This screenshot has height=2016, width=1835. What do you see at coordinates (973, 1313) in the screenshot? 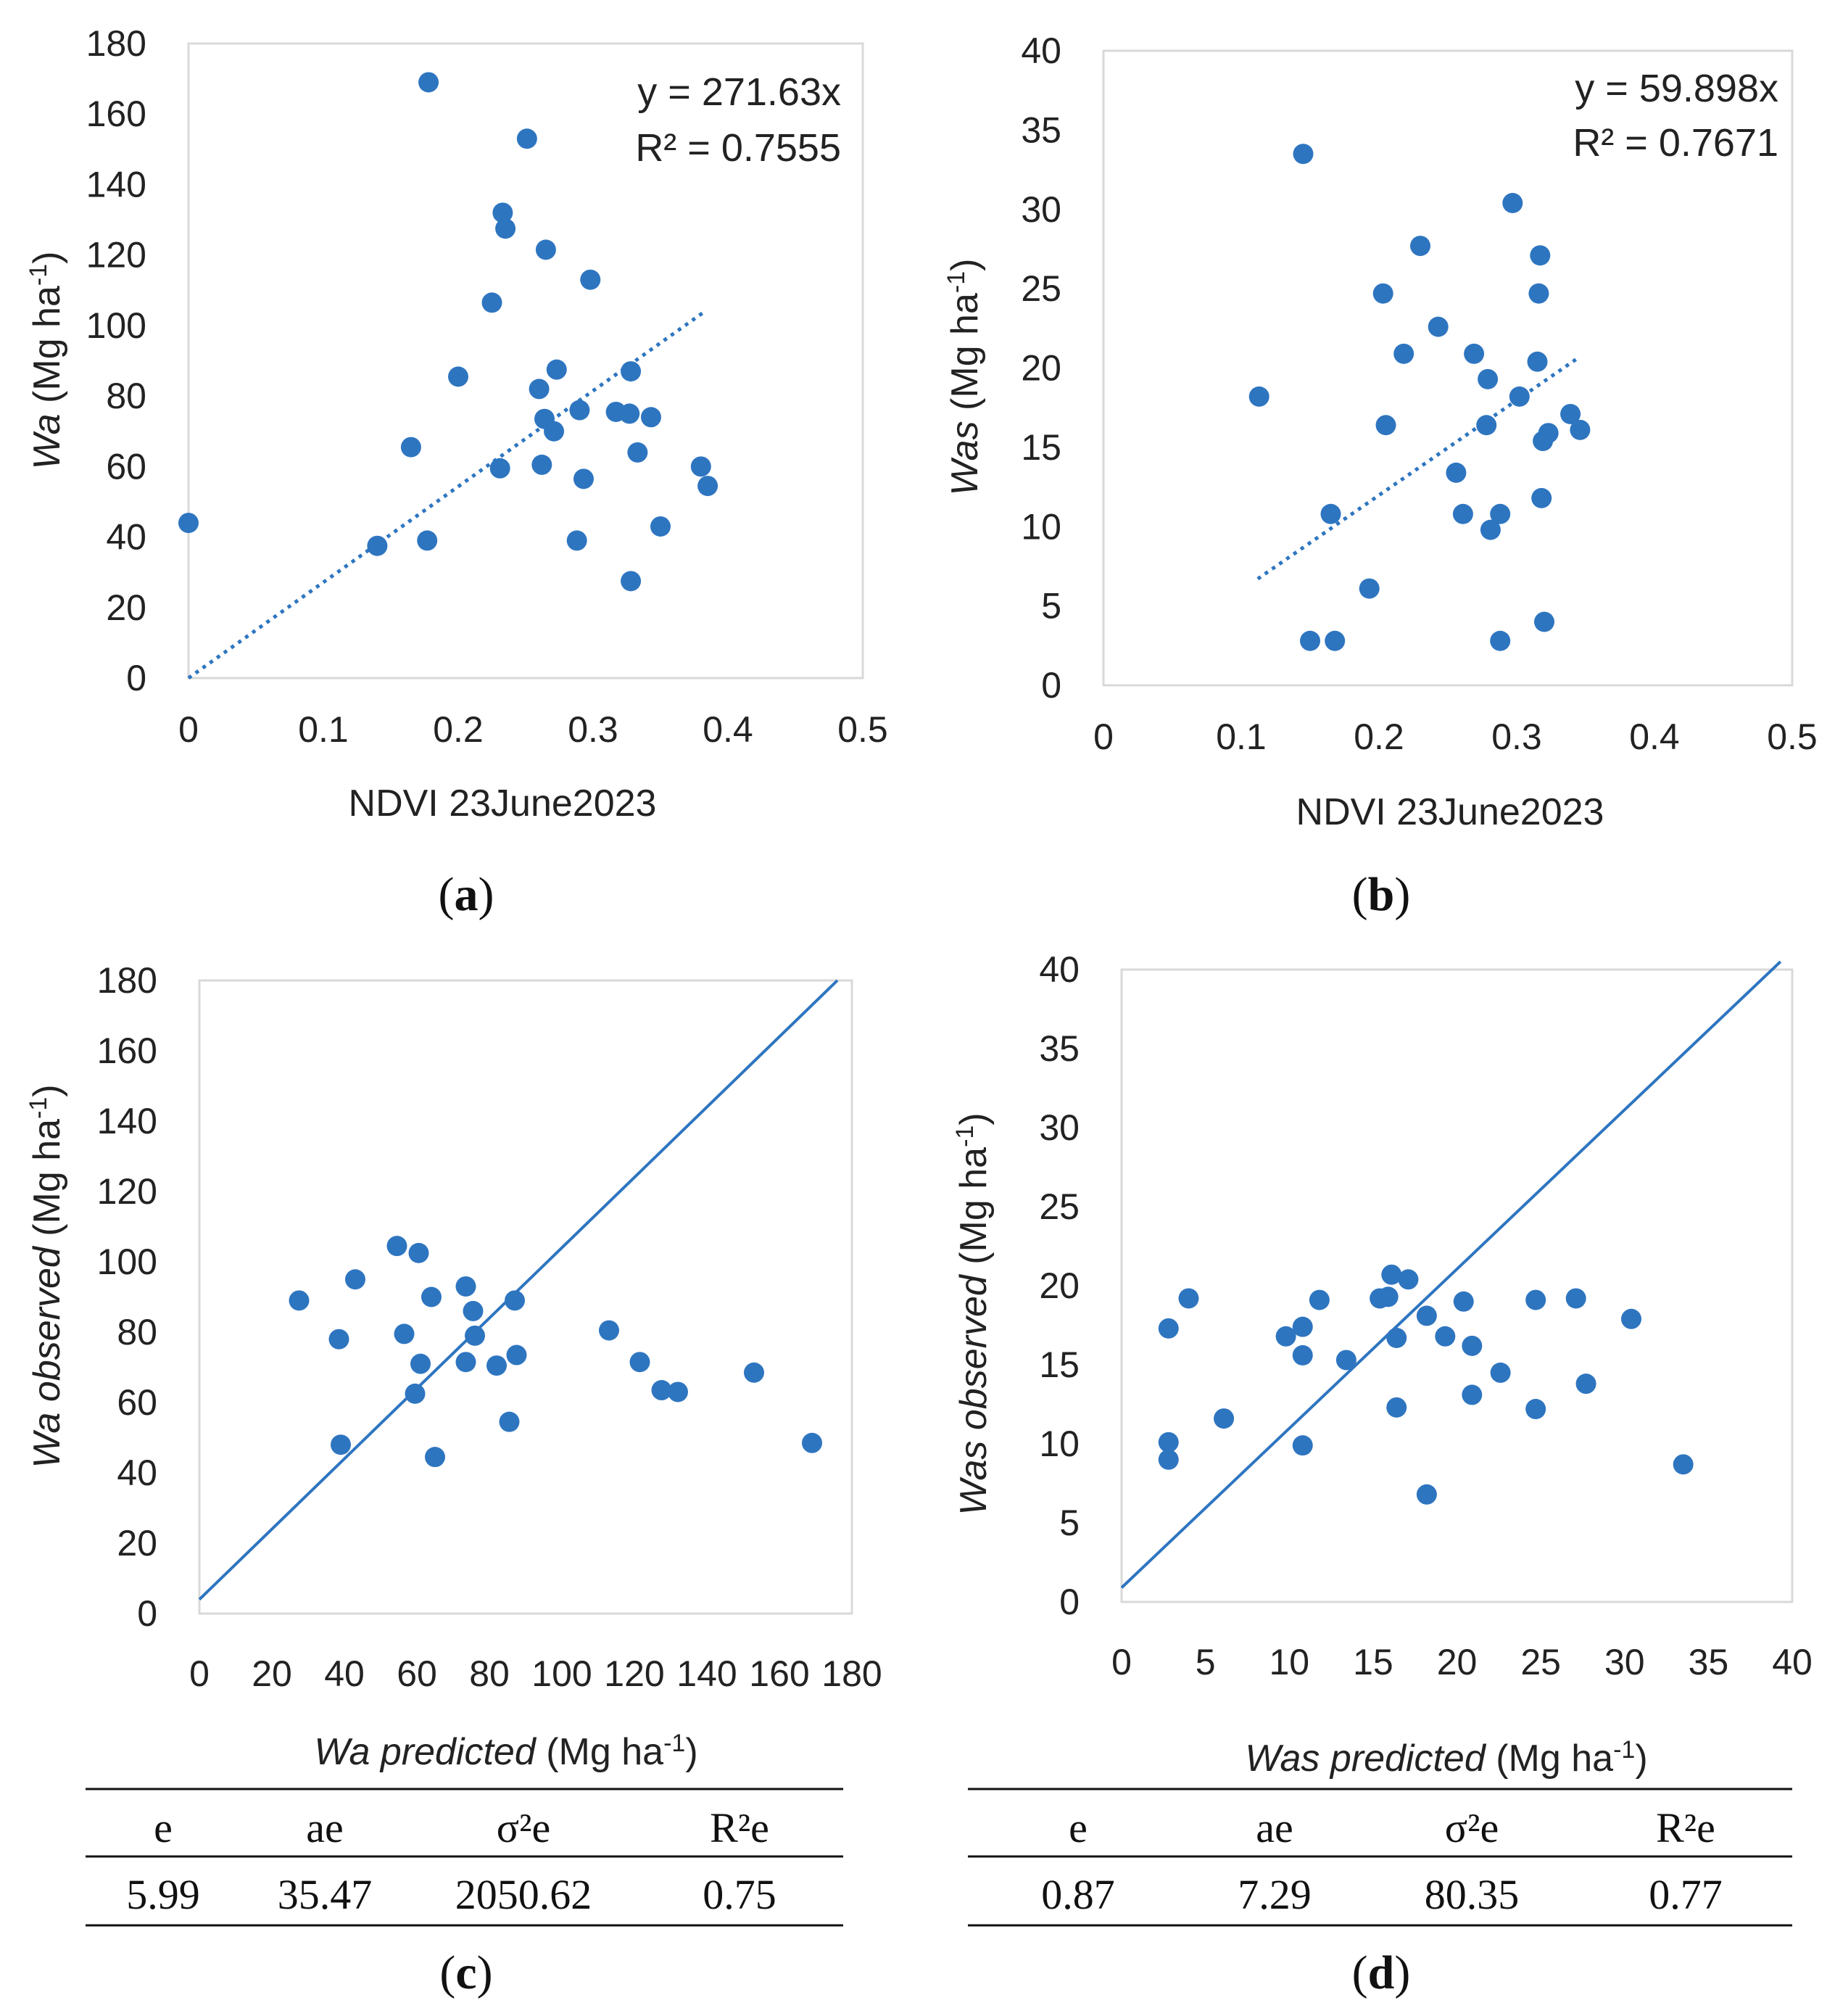
I see `panel-d-y-axis-title: Was observed (Mg ha-1)` at bounding box center [973, 1313].